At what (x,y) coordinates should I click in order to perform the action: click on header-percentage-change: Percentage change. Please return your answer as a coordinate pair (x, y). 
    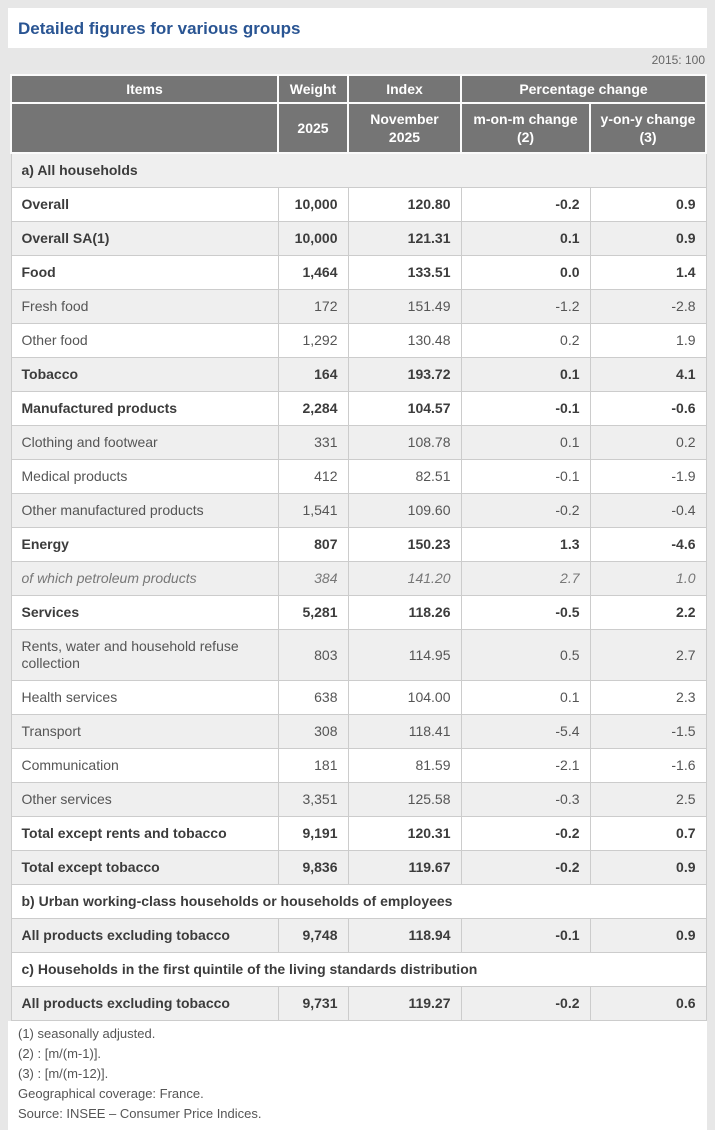
    Looking at the image, I should click on (583, 89).